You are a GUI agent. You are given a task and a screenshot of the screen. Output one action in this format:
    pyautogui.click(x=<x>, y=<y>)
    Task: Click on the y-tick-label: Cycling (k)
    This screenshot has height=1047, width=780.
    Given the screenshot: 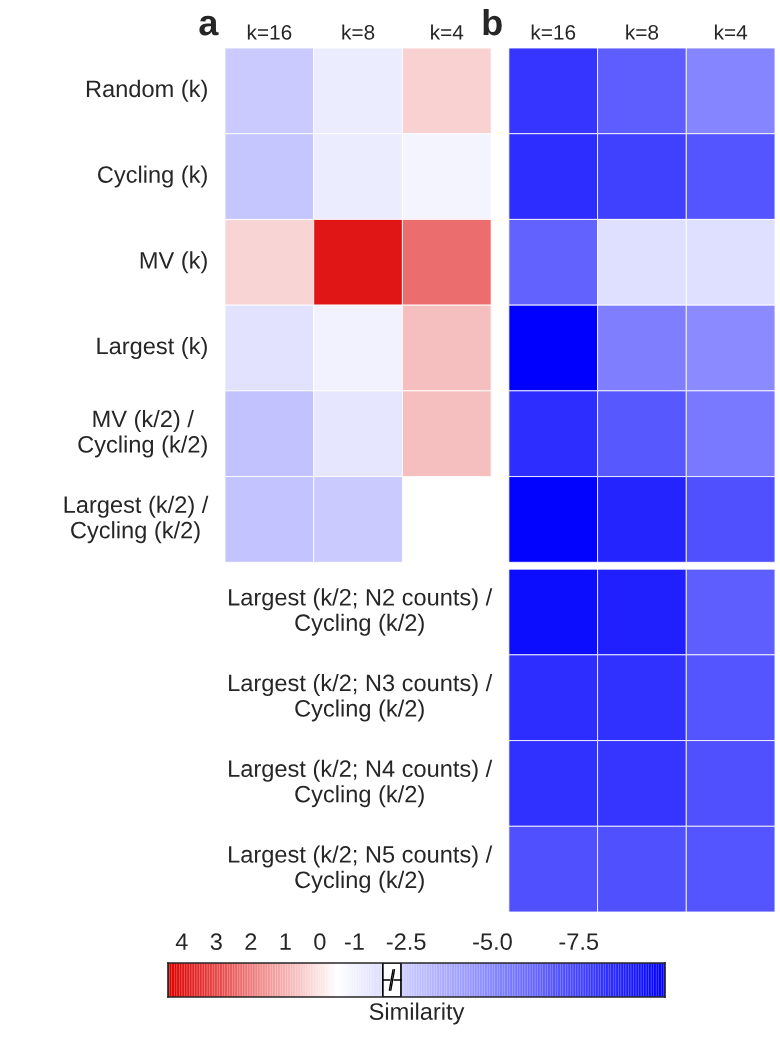 What is the action you would take?
    pyautogui.click(x=152, y=176)
    